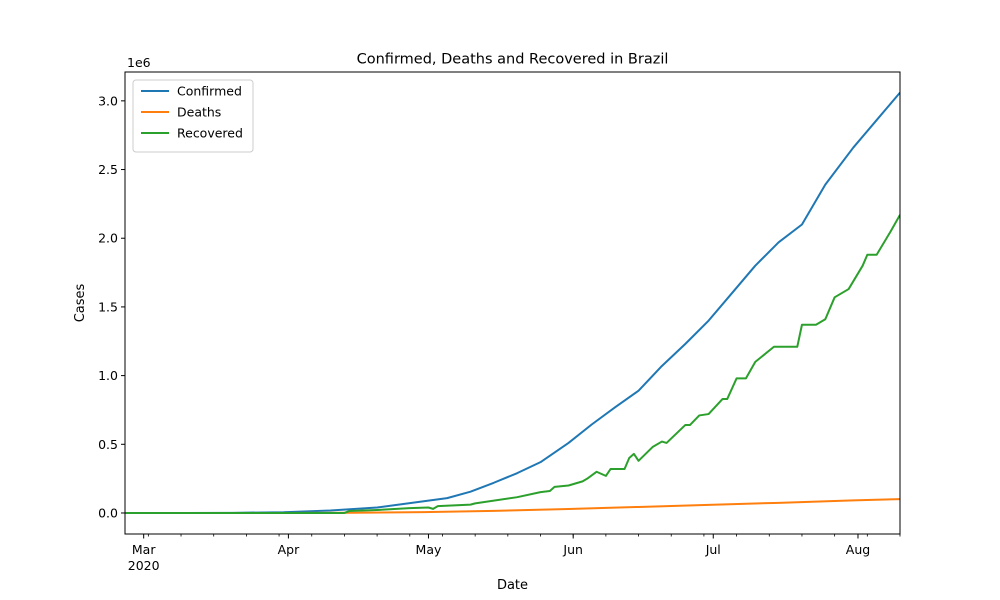  I want to click on x-tick-label: May, so click(429, 549).